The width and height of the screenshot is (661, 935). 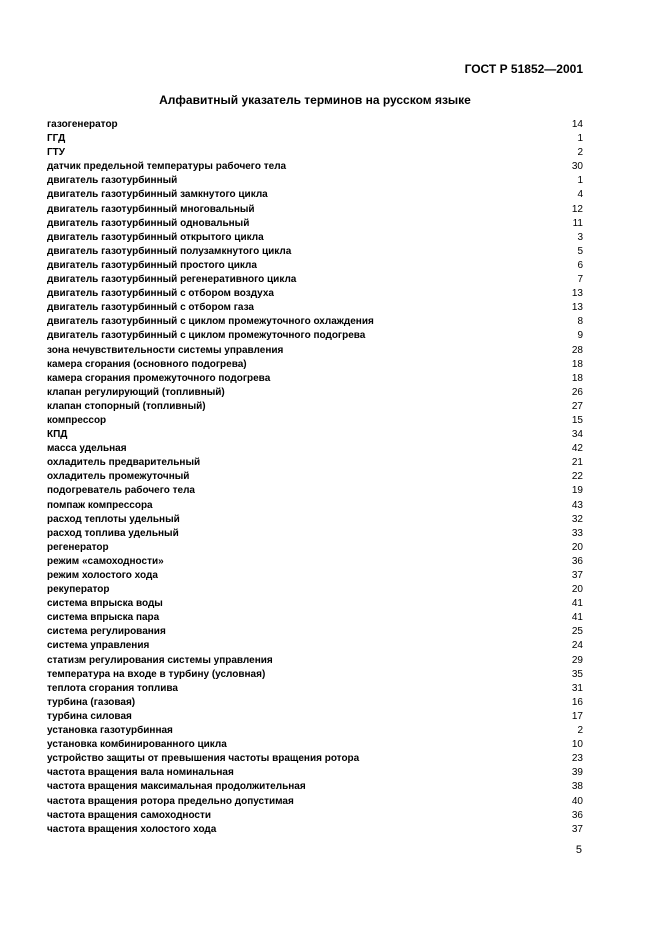 I want to click on index-ref: 32, so click(x=577, y=519).